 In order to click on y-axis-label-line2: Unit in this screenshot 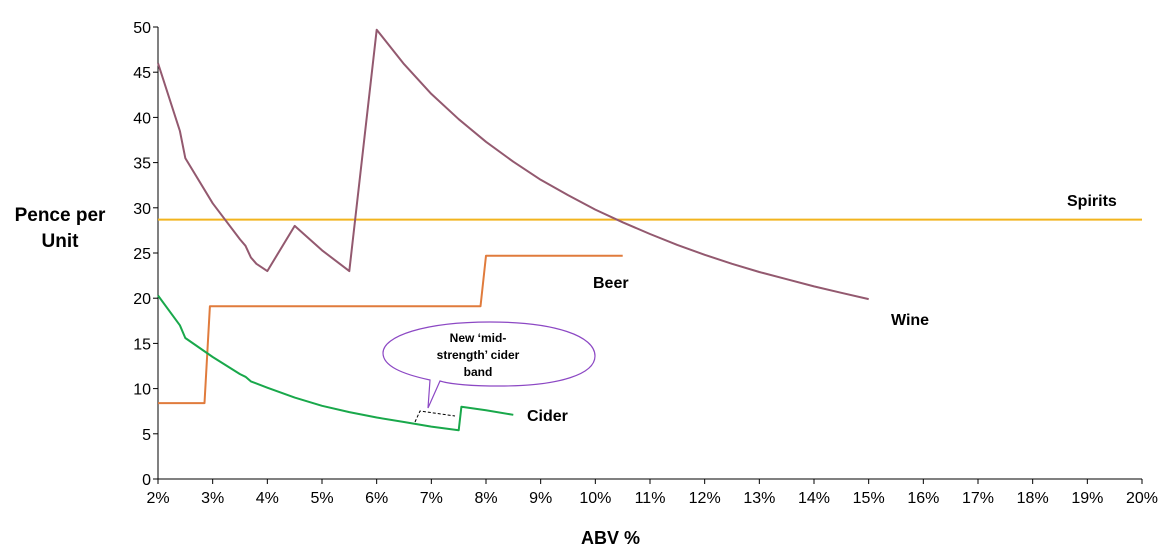, I will do `click(60, 241)`.